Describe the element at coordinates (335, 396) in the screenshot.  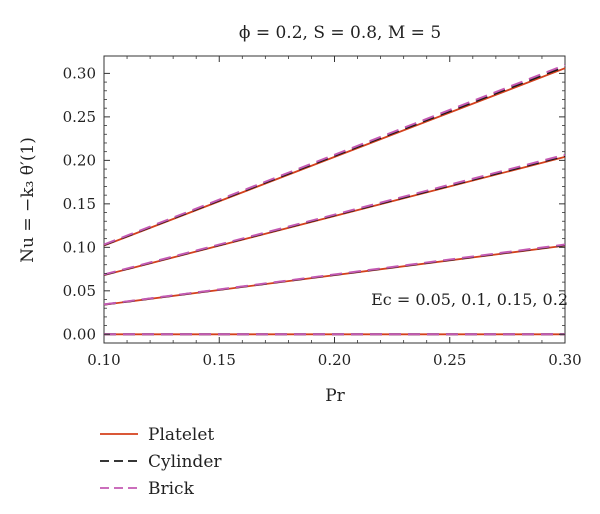
I see `x-axis-title: Pr` at that location.